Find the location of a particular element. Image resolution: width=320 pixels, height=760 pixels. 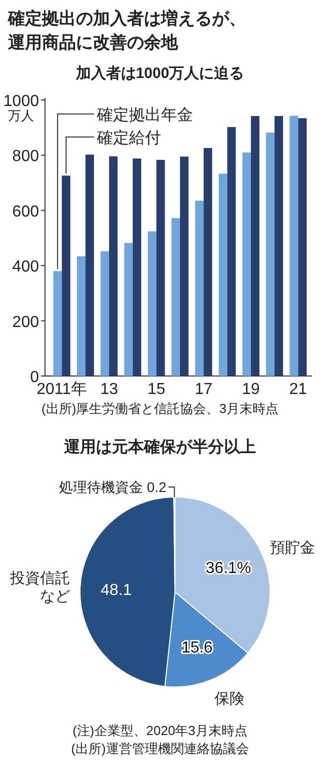

series-label: 確定給付 is located at coordinates (128, 138).